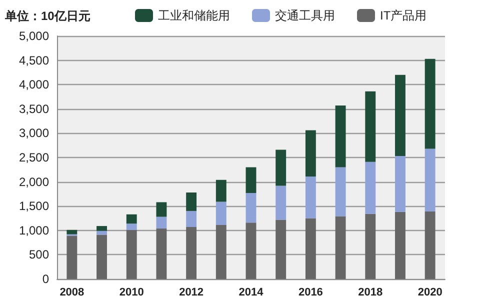 The width and height of the screenshot is (481, 303). Describe the element at coordinates (47, 16) in the screenshot. I see `y-axis-title: 单位：10亿日元` at that location.